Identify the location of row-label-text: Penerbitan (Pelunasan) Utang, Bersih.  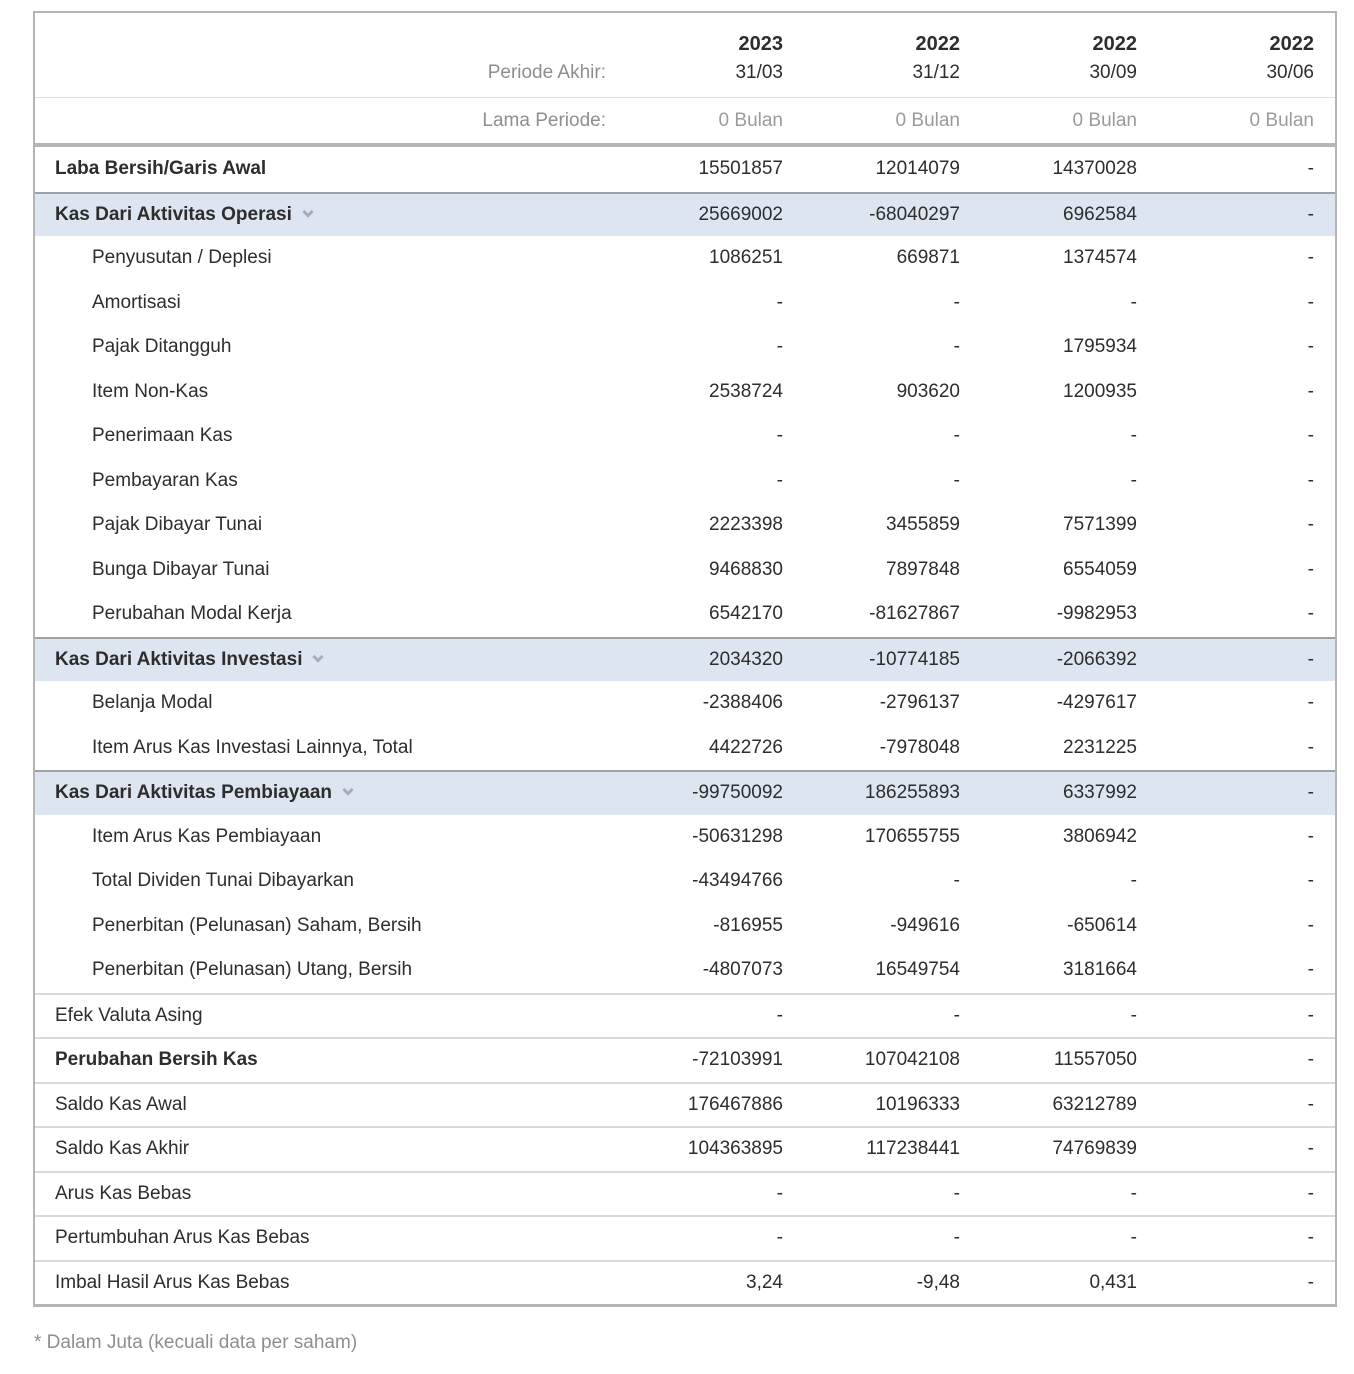
(252, 970).